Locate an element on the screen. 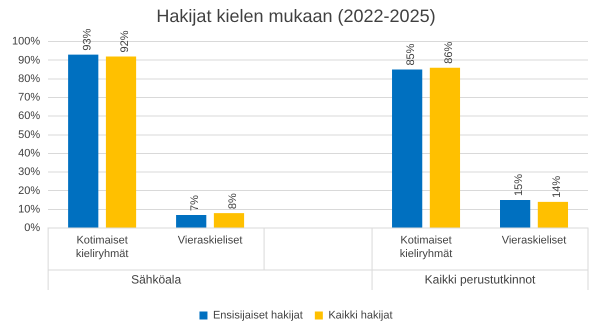 Image resolution: width=600 pixels, height=331 pixels. legend-label: Ensisijaiset hakijat is located at coordinates (257, 316).